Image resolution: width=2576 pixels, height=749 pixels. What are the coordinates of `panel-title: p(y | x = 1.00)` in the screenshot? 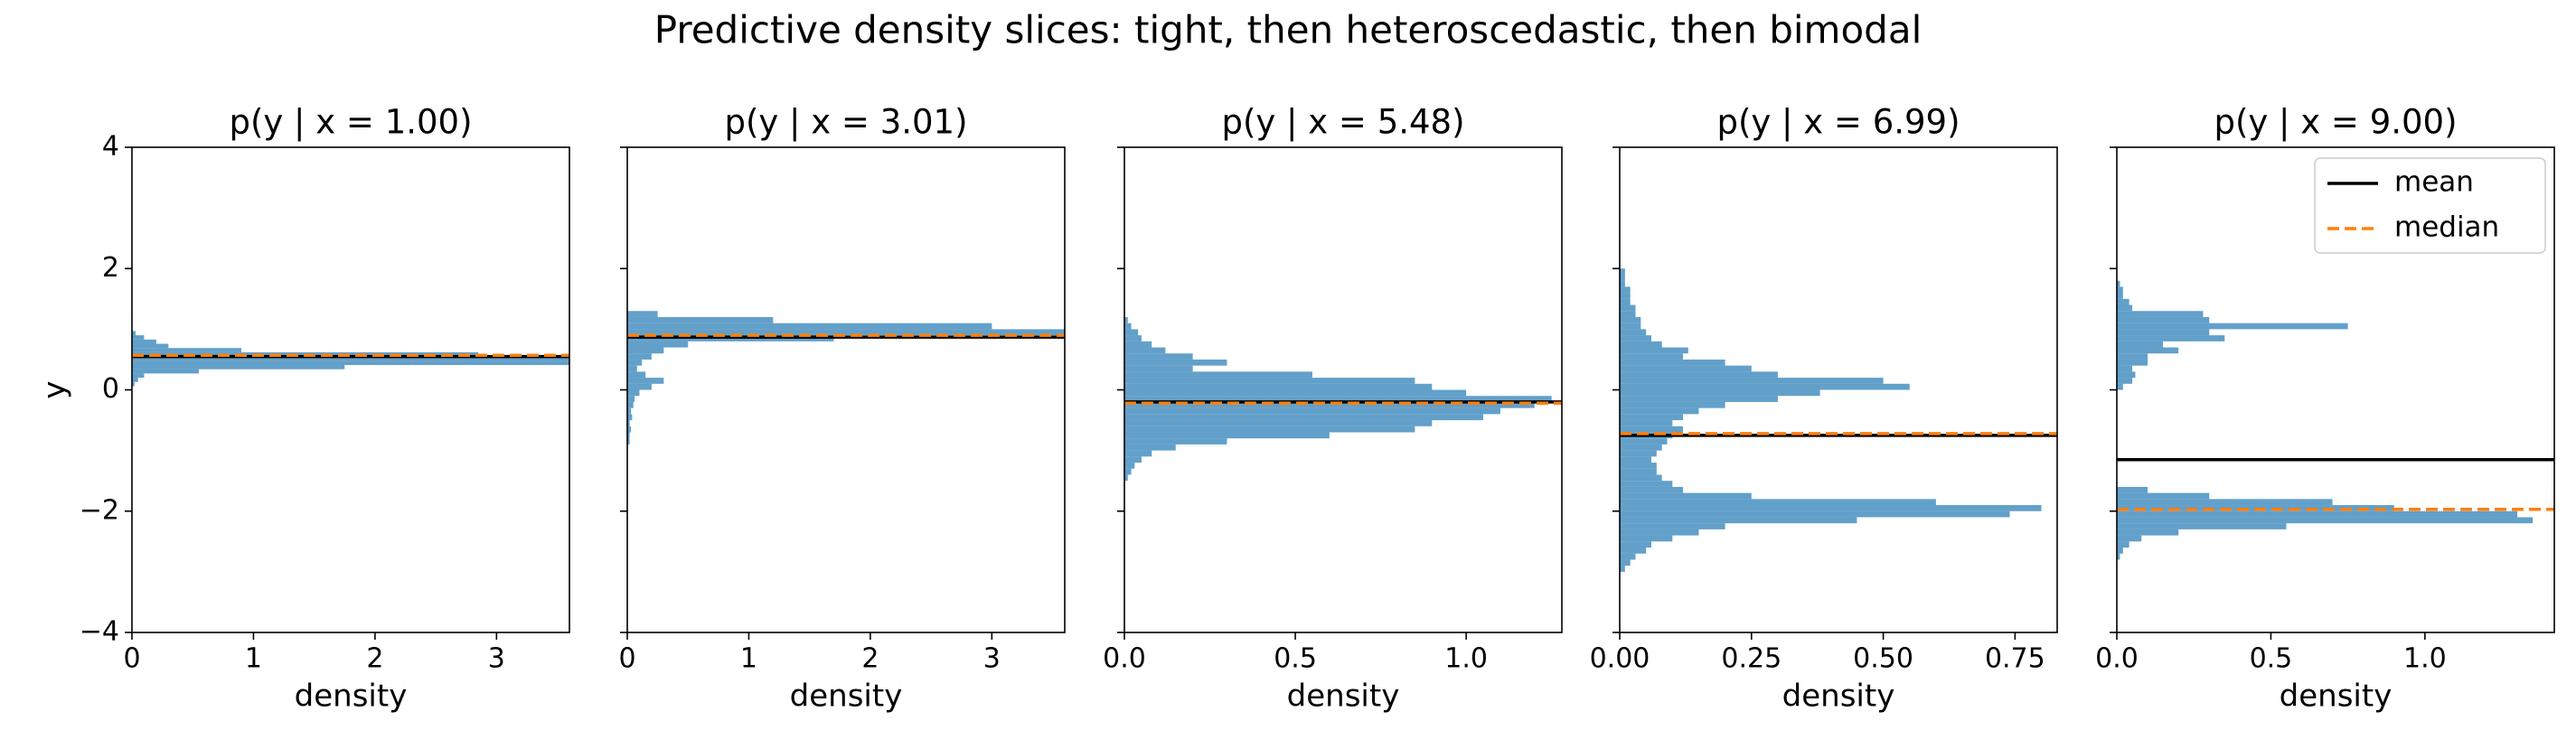 It's located at (351, 122).